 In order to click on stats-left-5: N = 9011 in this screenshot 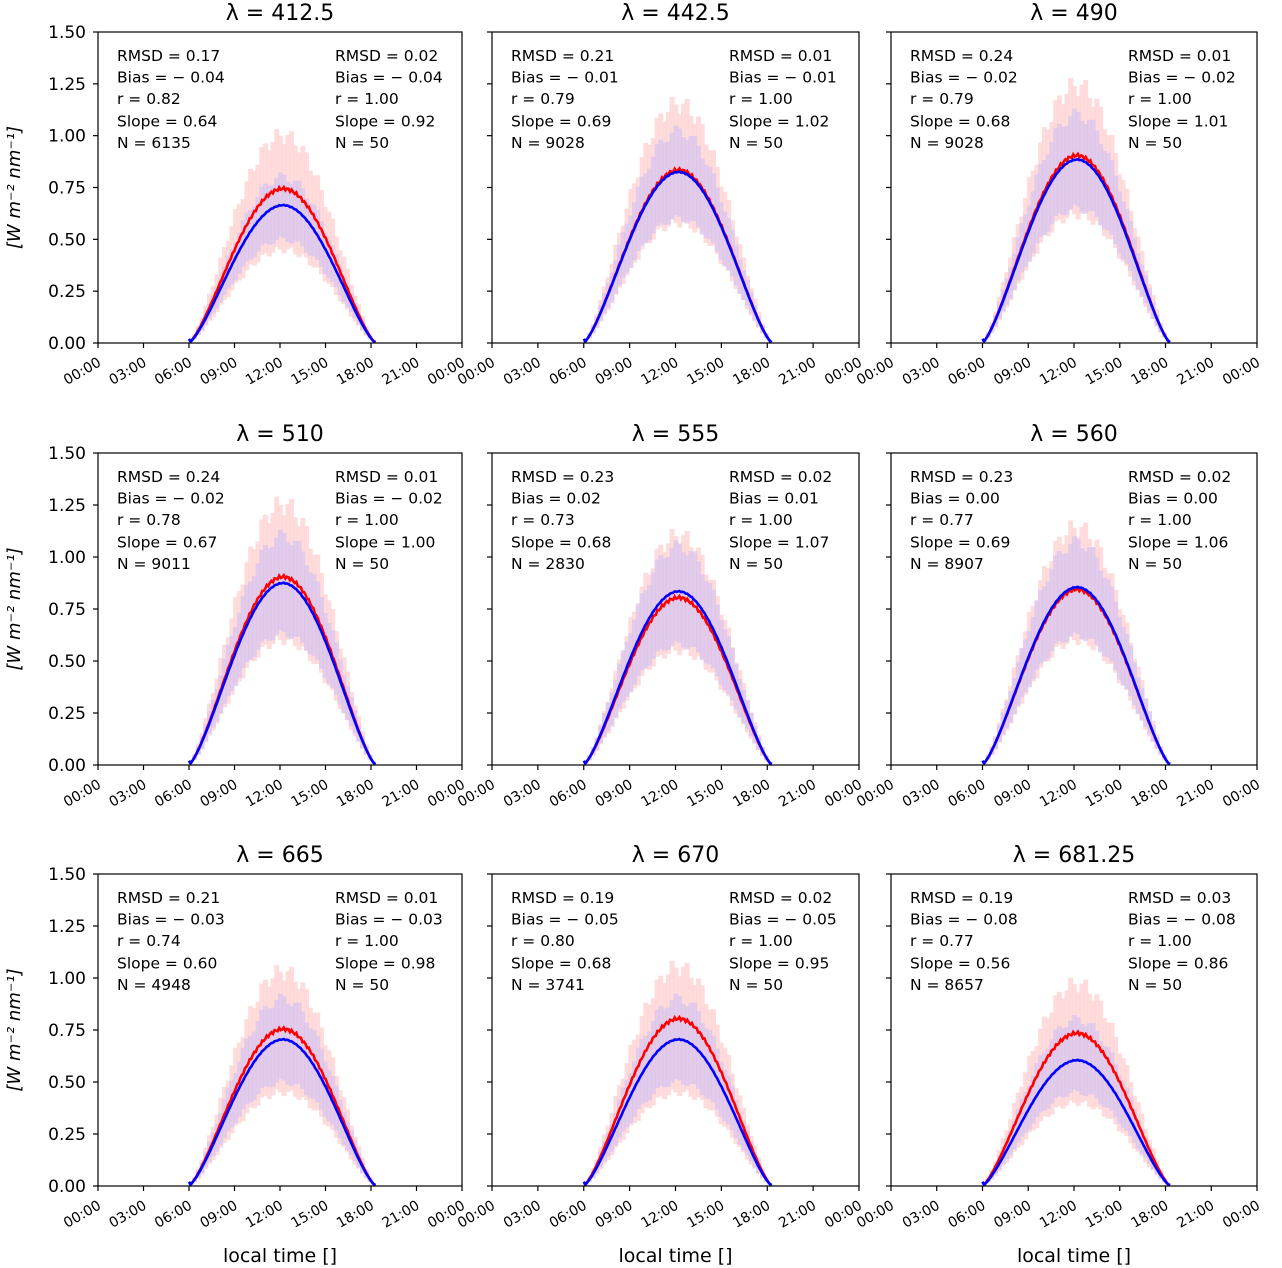, I will do `click(154, 564)`.